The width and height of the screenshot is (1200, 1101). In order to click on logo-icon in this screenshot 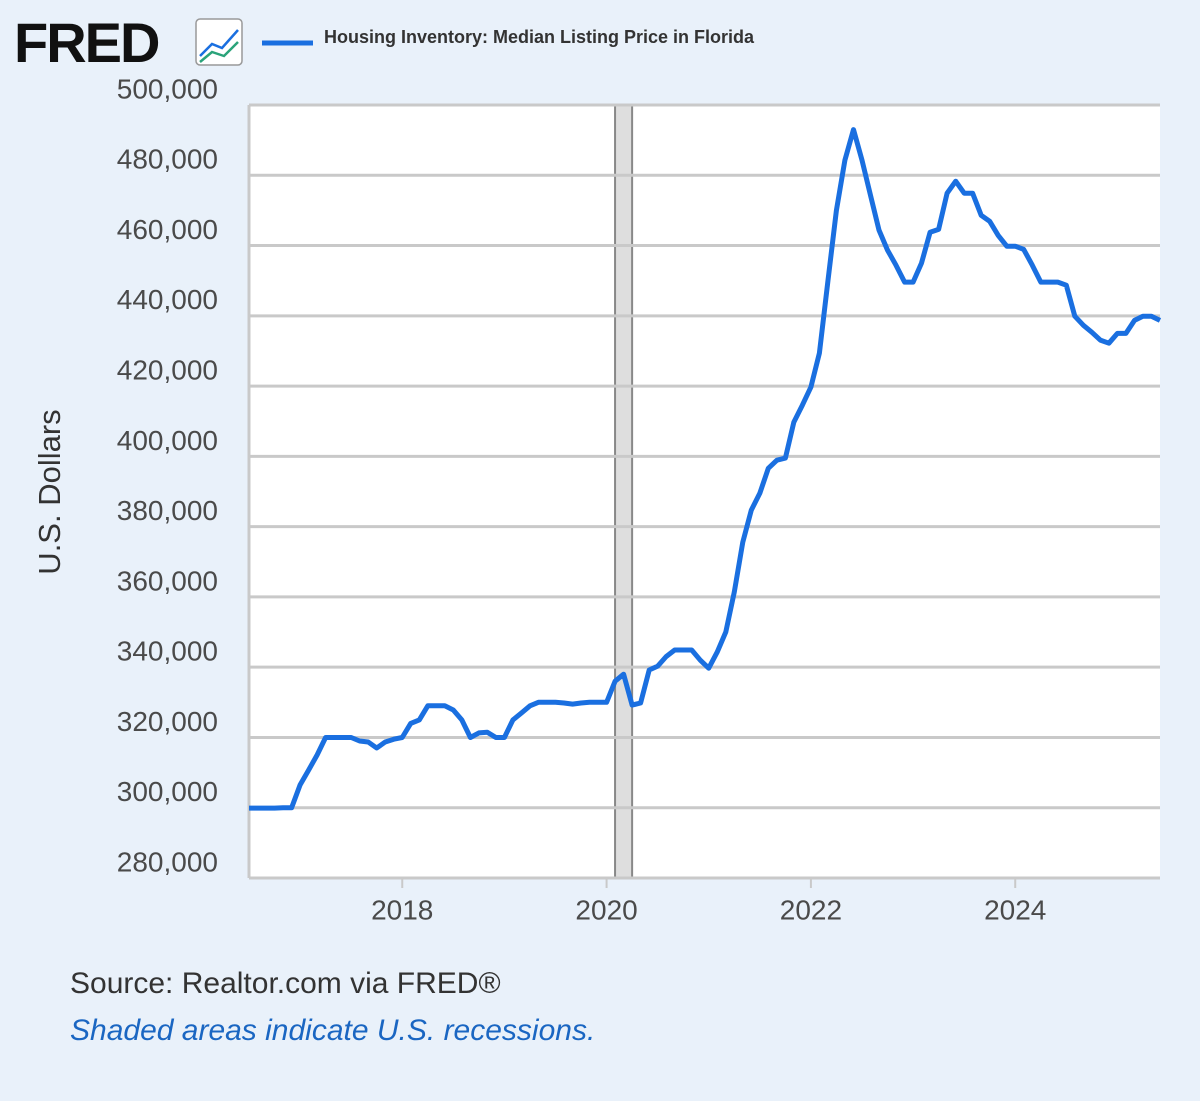, I will do `click(219, 42)`.